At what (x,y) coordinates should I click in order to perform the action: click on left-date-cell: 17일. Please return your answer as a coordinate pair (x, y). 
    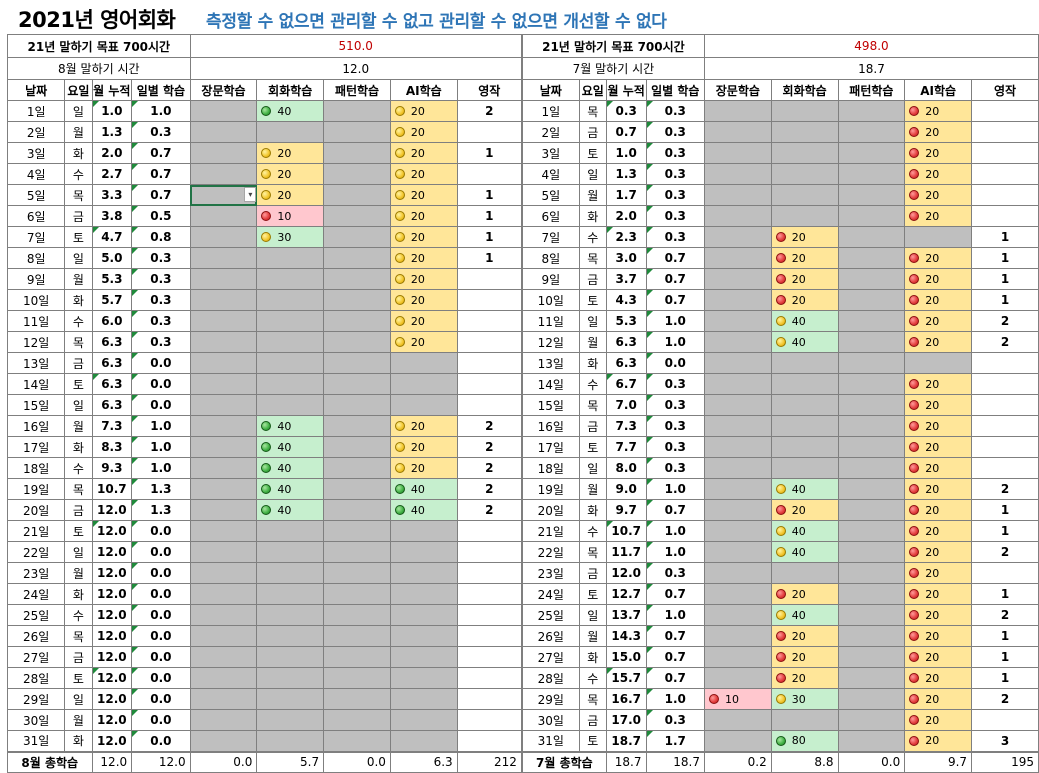
    Looking at the image, I should click on (36, 447).